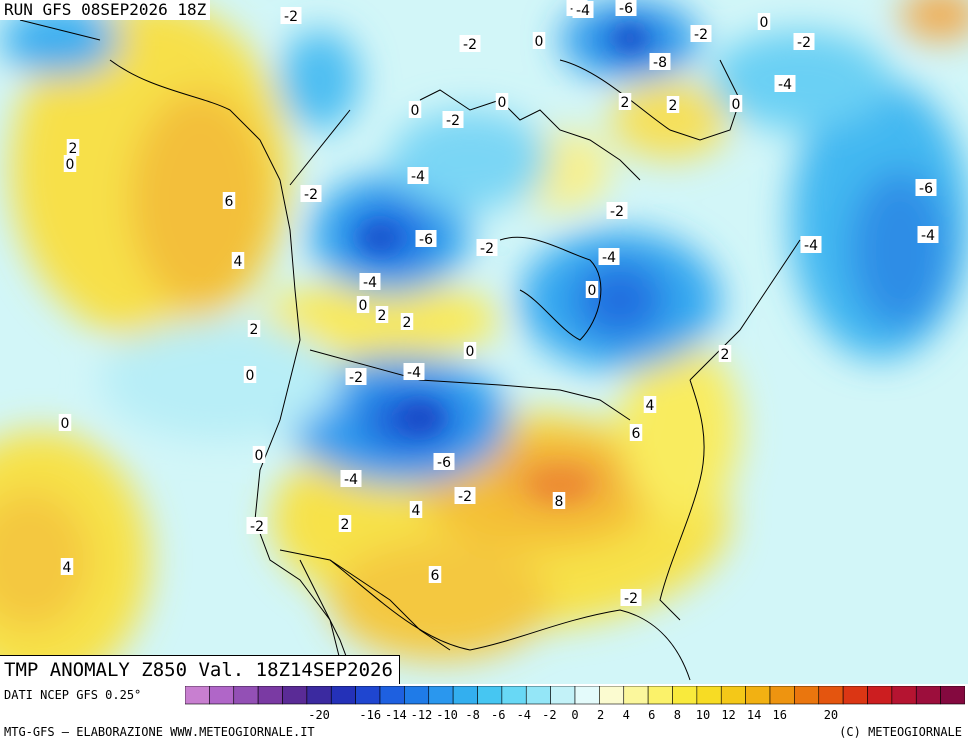 The height and width of the screenshot is (745, 968). I want to click on colorbar-tick-label: -14, so click(396, 715).